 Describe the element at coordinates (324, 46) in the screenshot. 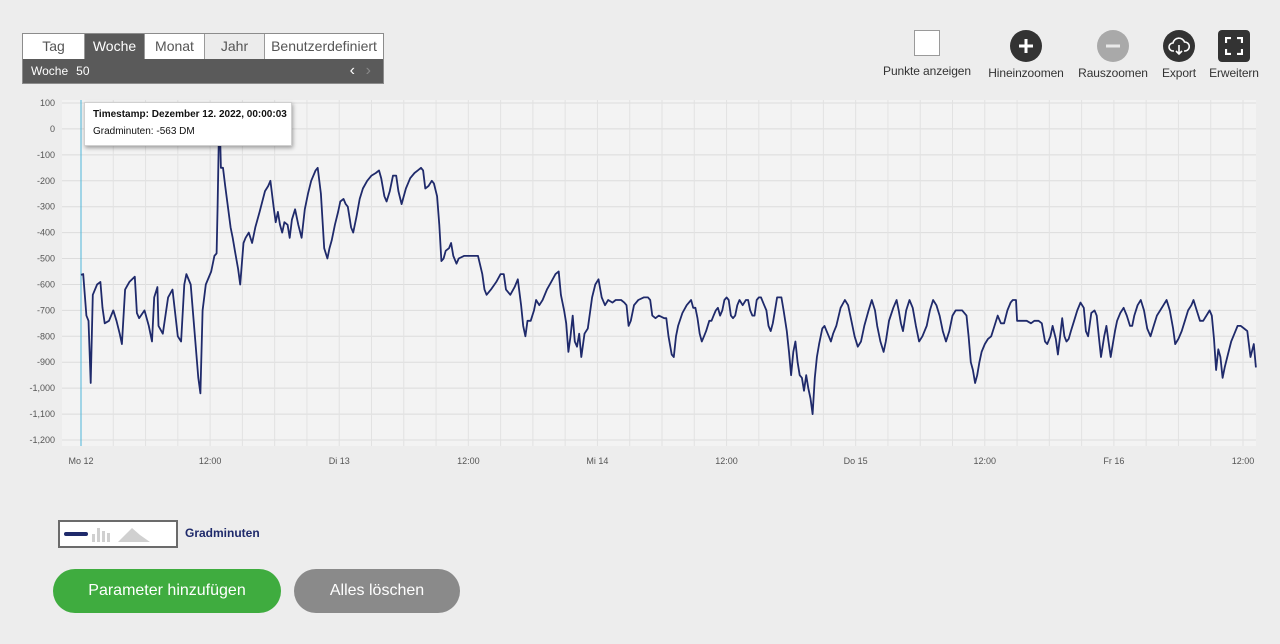

I see `tab-benutzerdefiniert: Benutzerdefiniert` at that location.